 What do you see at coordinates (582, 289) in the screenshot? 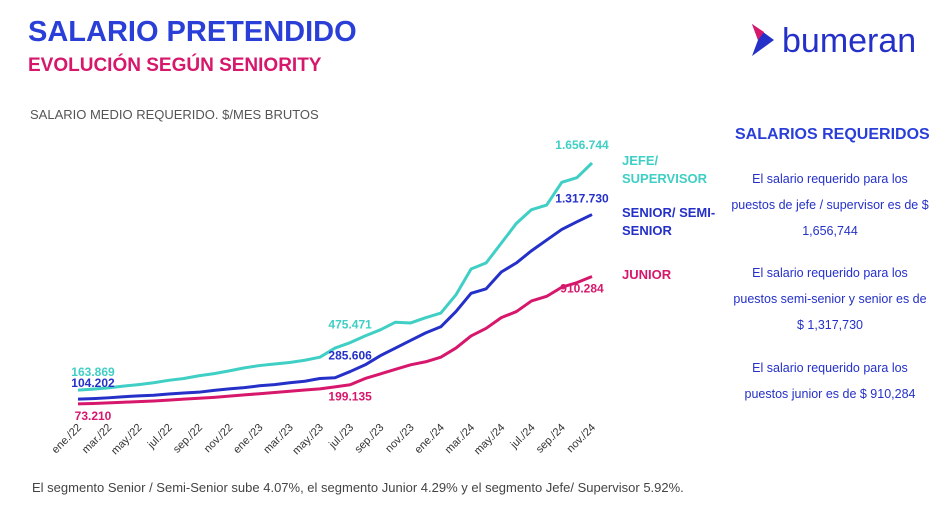
I see `data-label: 910.284` at bounding box center [582, 289].